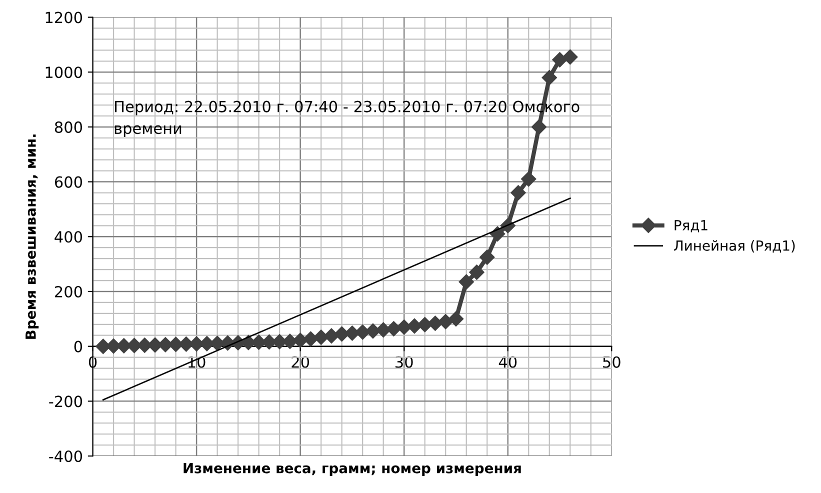 The image size is (821, 493). I want to click on y-tick-label: -200, so click(65, 402).